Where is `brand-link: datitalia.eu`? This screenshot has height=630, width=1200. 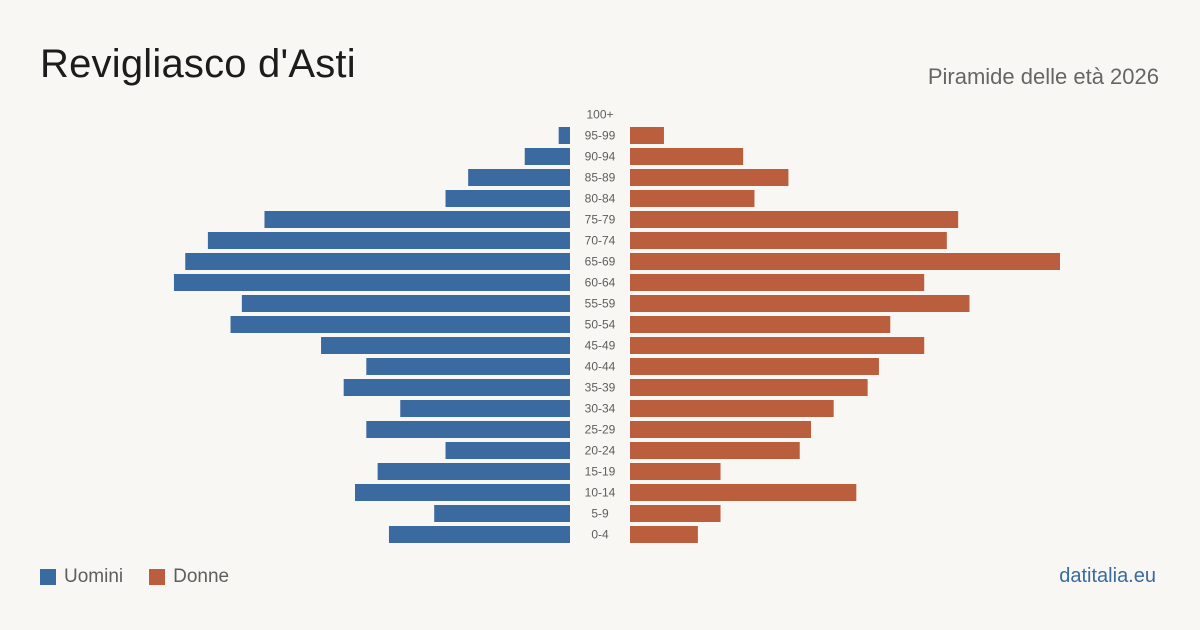 brand-link: datitalia.eu is located at coordinates (1107, 576).